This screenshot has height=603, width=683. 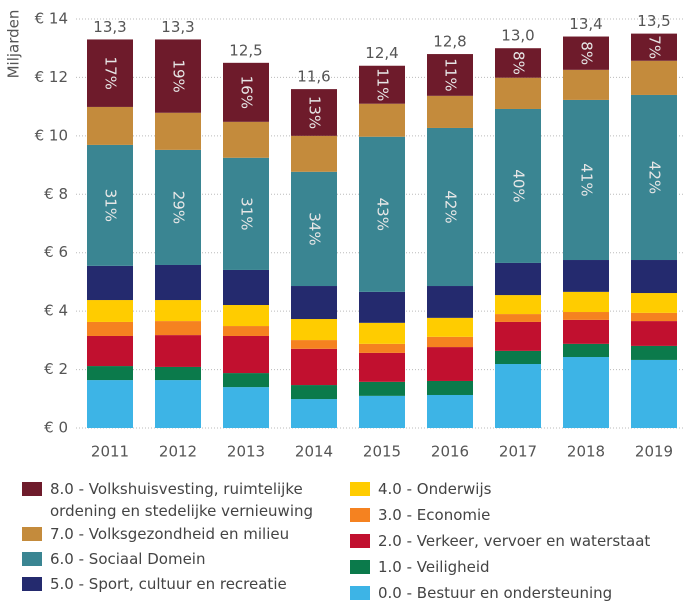 I want to click on y-tick-label: € 14, so click(x=51, y=19).